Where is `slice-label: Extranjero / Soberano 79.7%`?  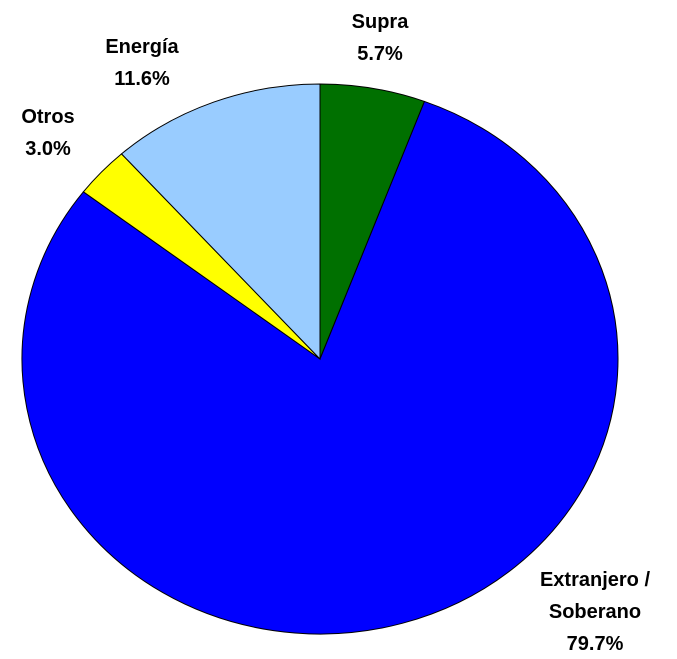
slice-label: Extranjero / Soberano 79.7% is located at coordinates (595, 611).